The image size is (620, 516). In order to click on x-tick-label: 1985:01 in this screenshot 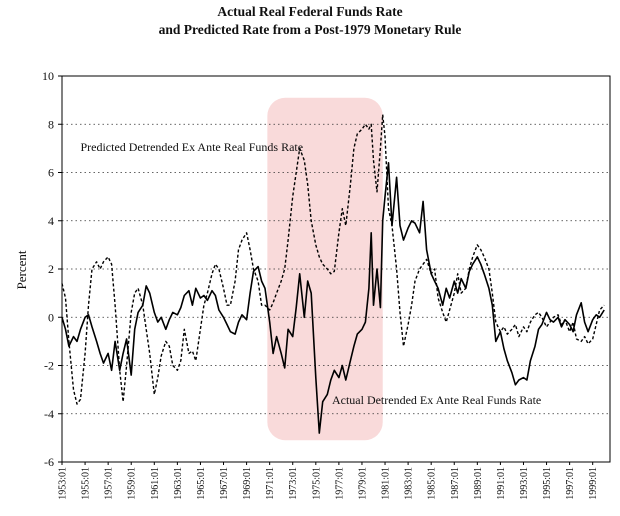, I will do `click(432, 483)`.